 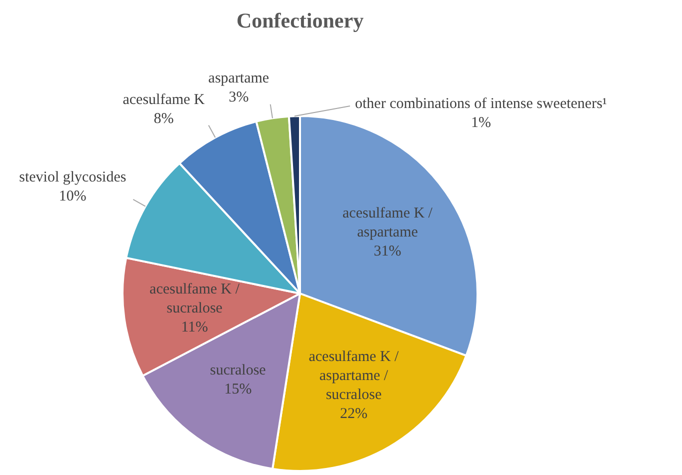 I want to click on chart-title: Confectionery, so click(x=300, y=20).